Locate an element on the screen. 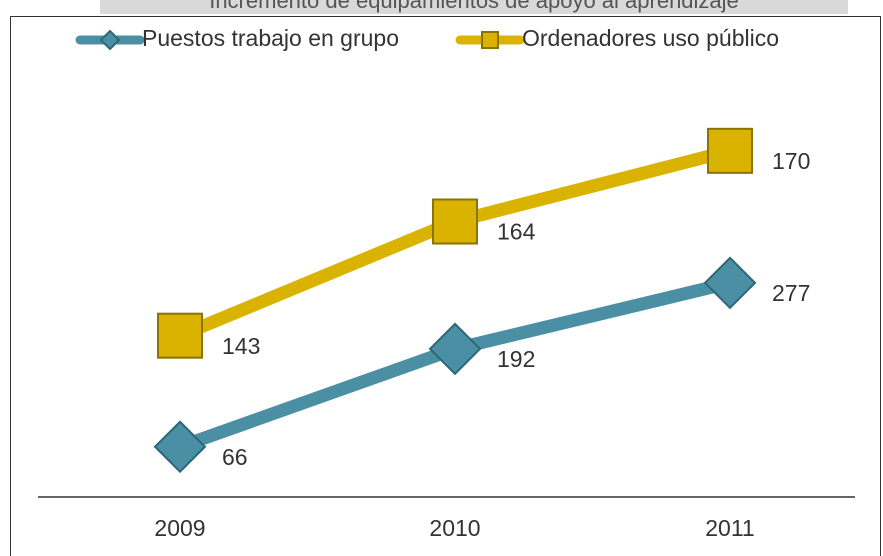 The width and height of the screenshot is (883, 556). data-label: 277 is located at coordinates (791, 293).